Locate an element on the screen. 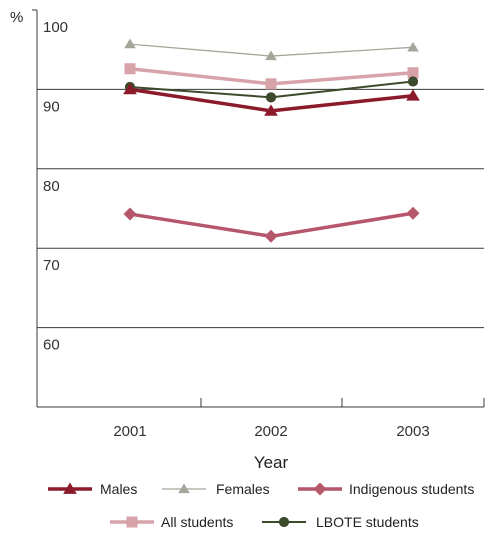 The height and width of the screenshot is (537, 494). legend-item-females: Females is located at coordinates (216, 489).